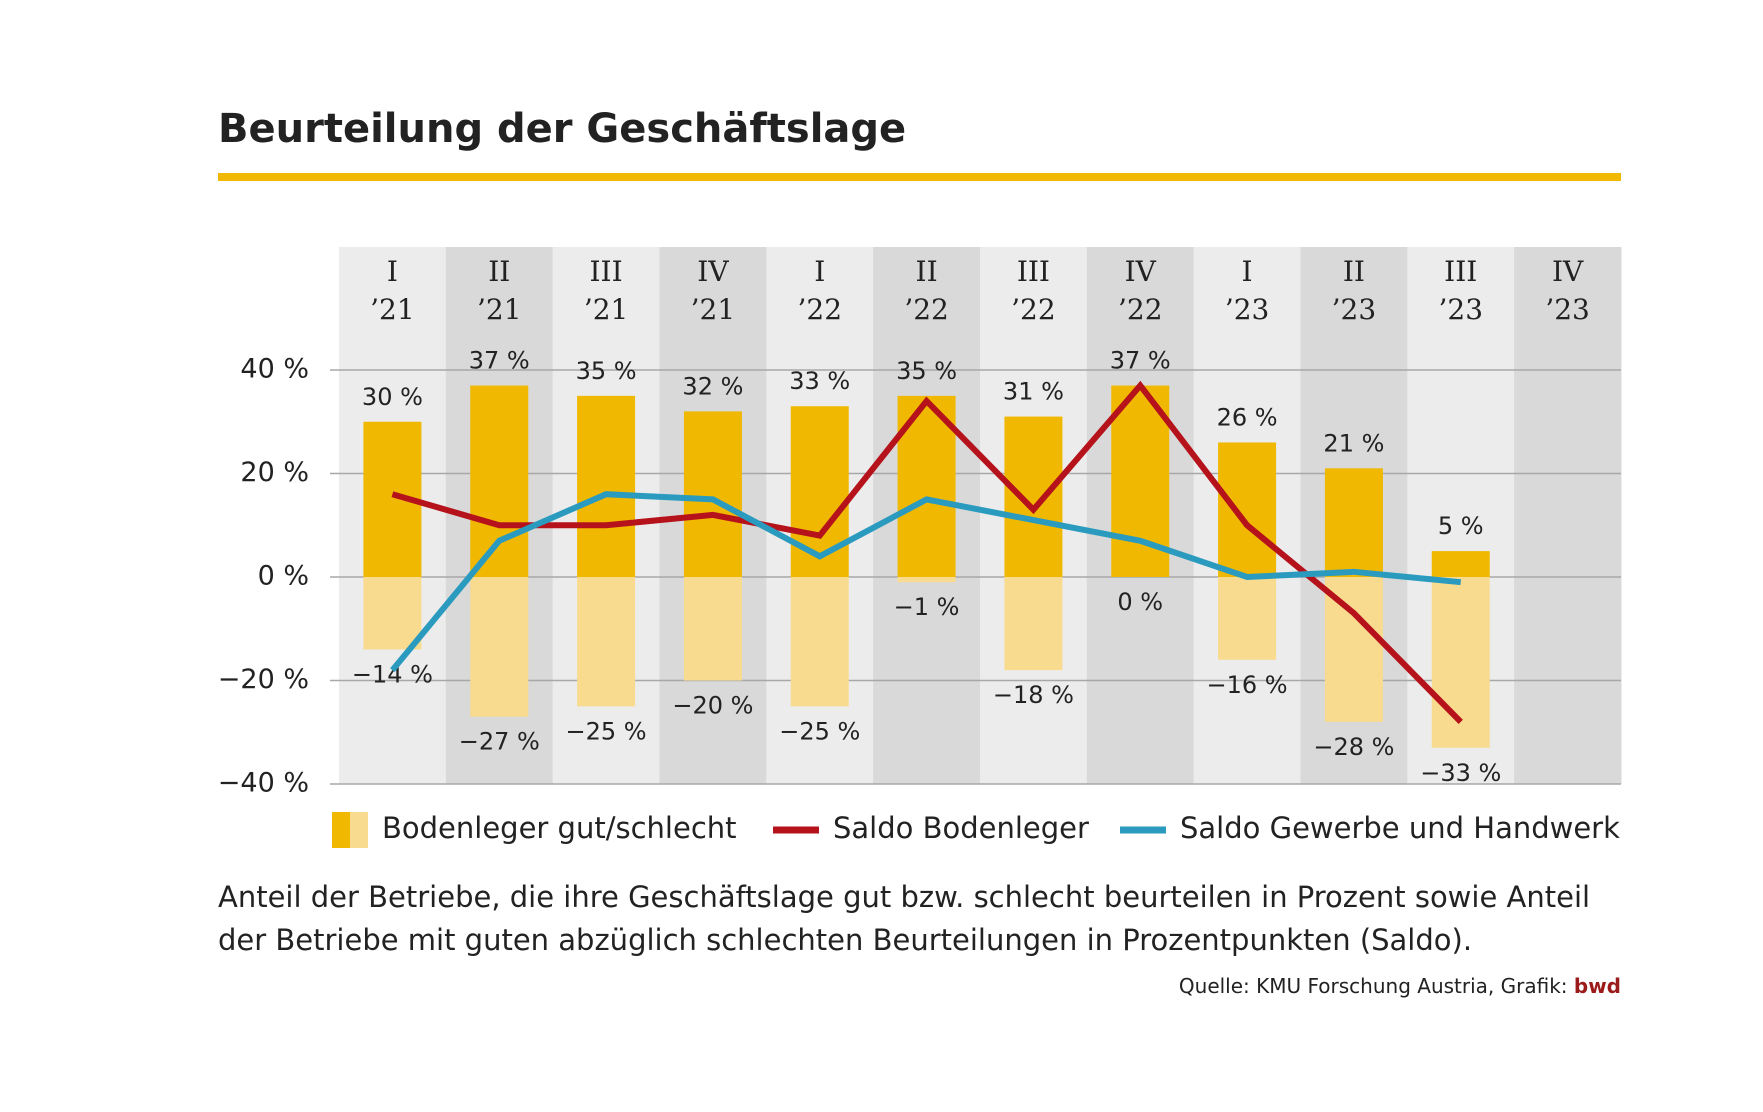  I want to click on legend-label: Bodenleger gut/schlecht, so click(559, 828).